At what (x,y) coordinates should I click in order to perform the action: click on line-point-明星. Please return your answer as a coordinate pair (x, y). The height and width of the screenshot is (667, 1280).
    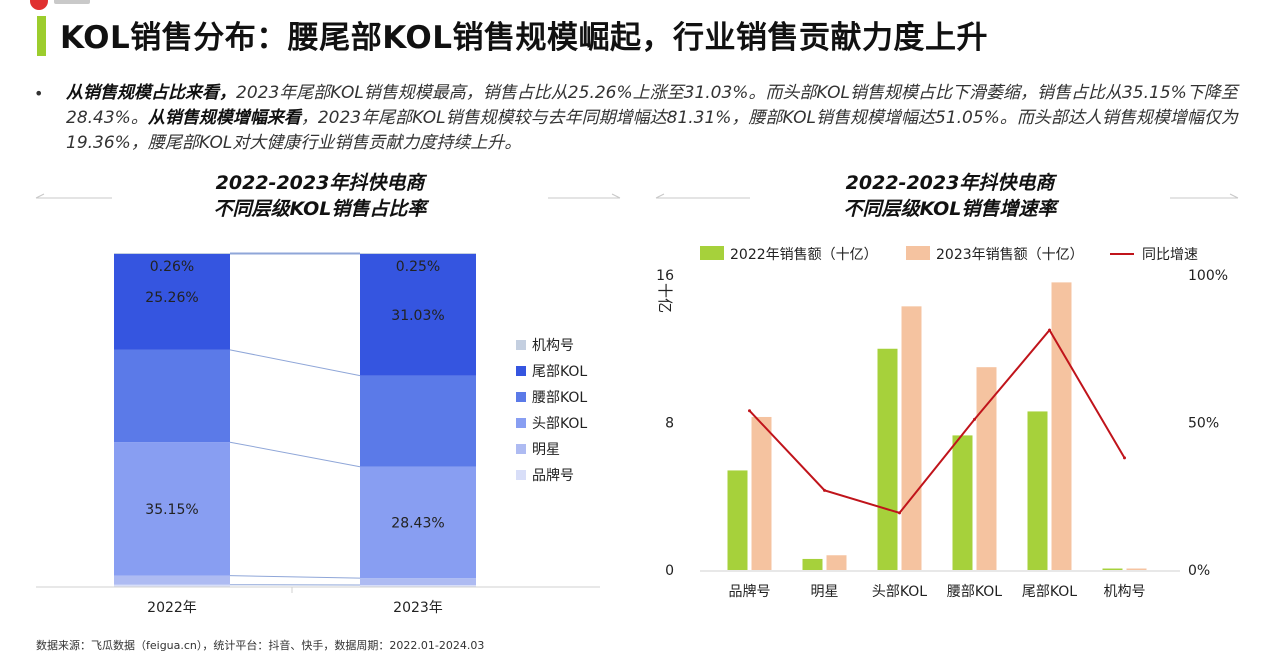
    Looking at the image, I should click on (824, 490).